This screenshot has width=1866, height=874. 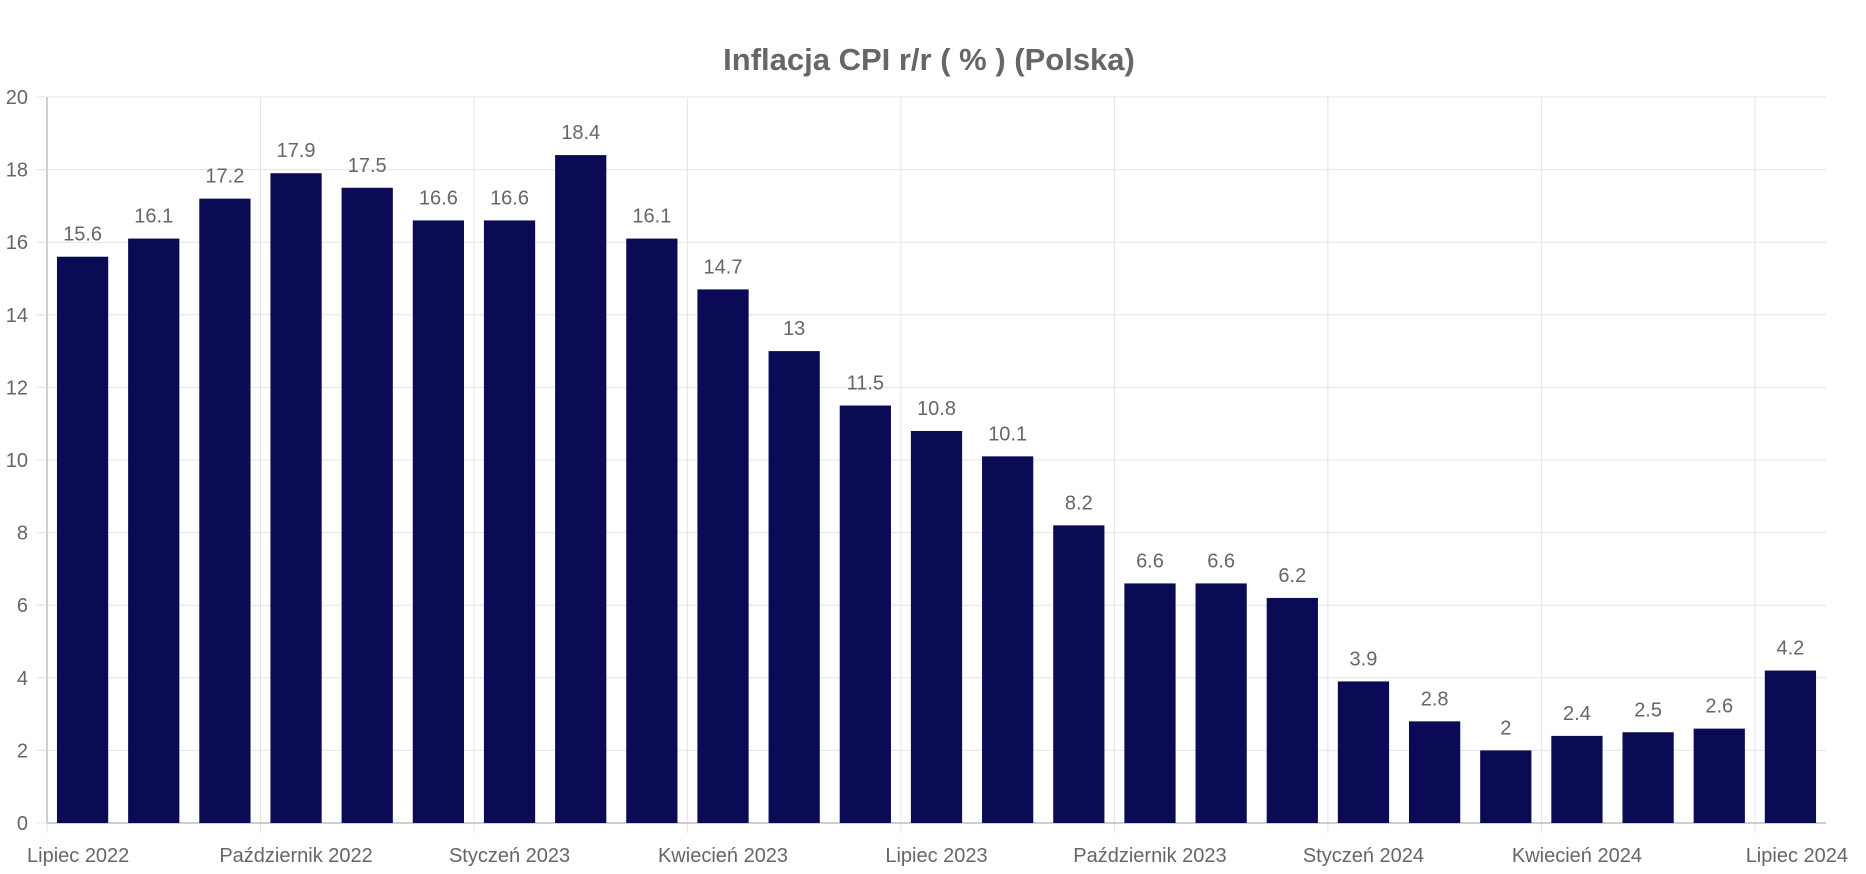 I want to click on y-axis-ticks: 0 2 4 6 8 10 12 14 16 18 20, so click(x=26, y=461).